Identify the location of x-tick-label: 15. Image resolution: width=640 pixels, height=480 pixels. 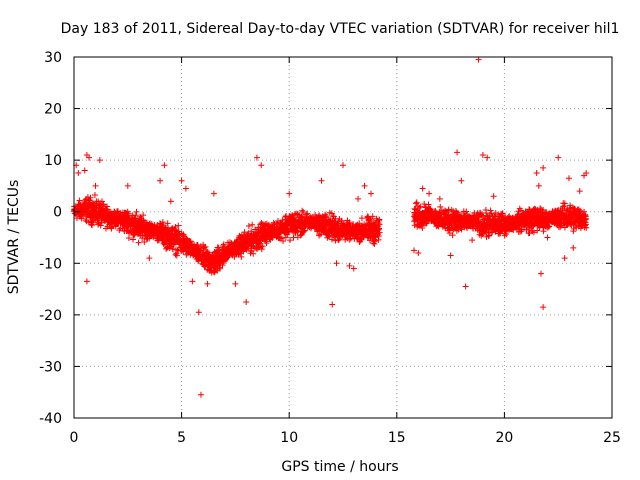
(397, 438).